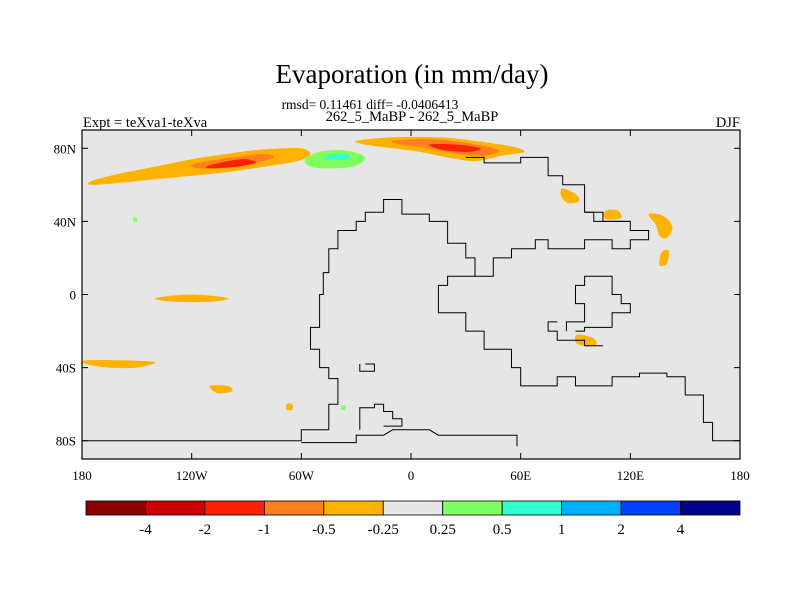 The width and height of the screenshot is (800, 600). I want to click on colorbar: -4 -2 -1 -0.5 -0.25 0.25 0.5 1 2 4, so click(413, 519).